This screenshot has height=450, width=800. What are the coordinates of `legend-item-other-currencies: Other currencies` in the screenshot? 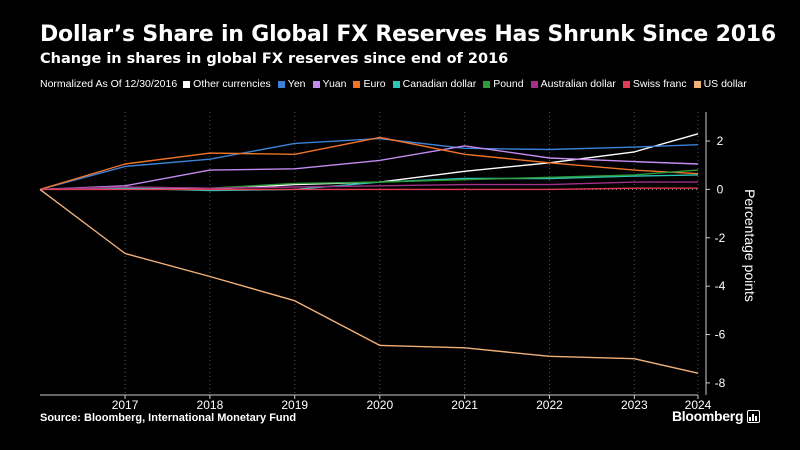 It's located at (227, 84).